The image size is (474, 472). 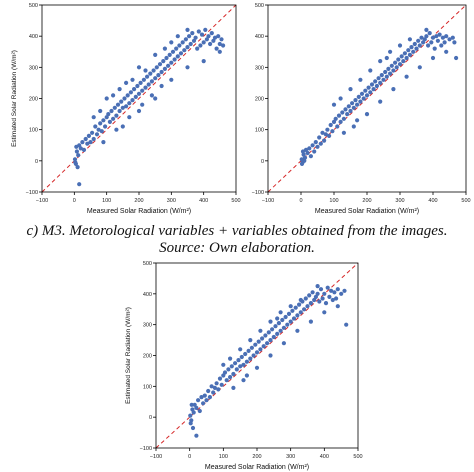 What do you see at coordinates (33, 100) in the screenshot?
I see `plot1-y-tick-label: 200` at bounding box center [33, 100].